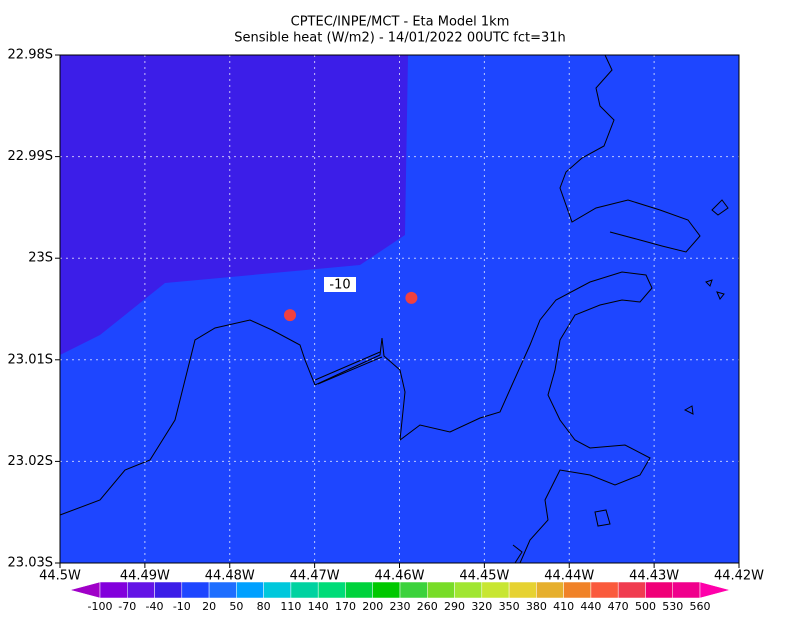 The height and width of the screenshot is (622, 800). Describe the element at coordinates (400, 22) in the screenshot. I see `title: CPTEC/INPE/MCT - Eta Model 1km` at that location.